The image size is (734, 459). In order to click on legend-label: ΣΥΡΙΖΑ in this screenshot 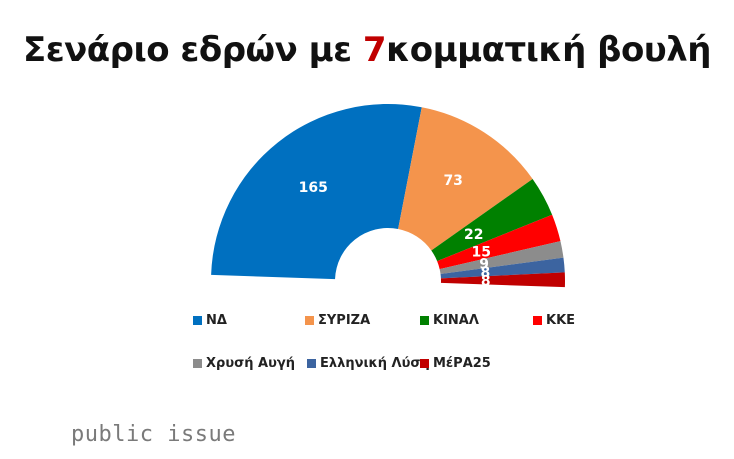, I will do `click(344, 320)`.